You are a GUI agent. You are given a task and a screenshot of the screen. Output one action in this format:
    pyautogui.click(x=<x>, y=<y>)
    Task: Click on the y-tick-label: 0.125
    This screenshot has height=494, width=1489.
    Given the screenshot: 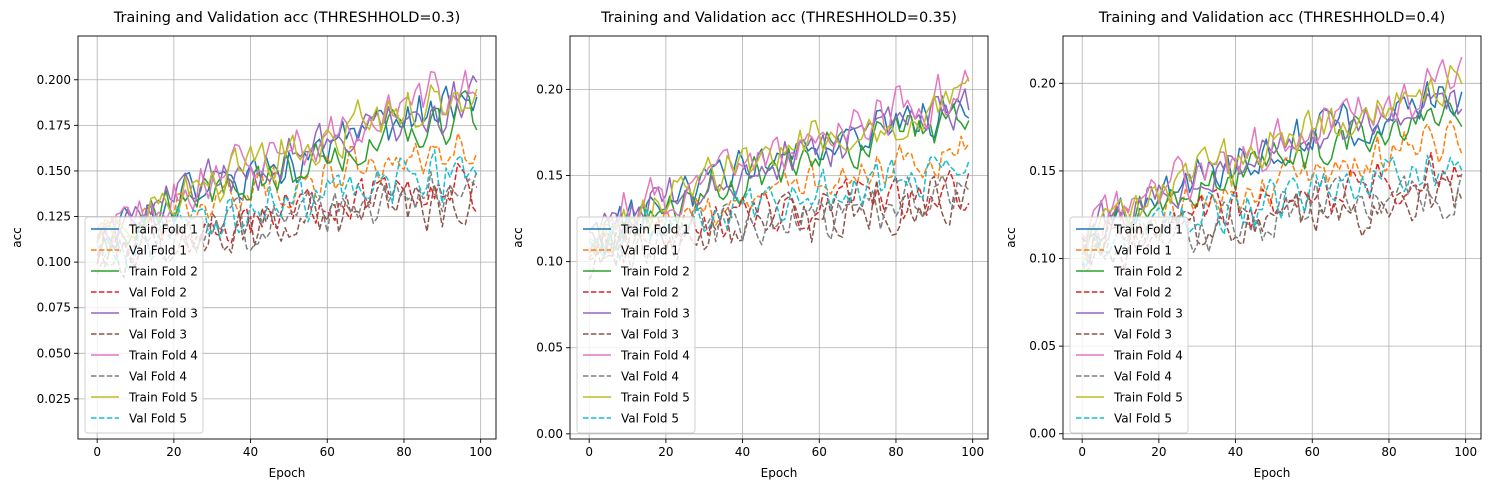 What is the action you would take?
    pyautogui.click(x=54, y=217)
    